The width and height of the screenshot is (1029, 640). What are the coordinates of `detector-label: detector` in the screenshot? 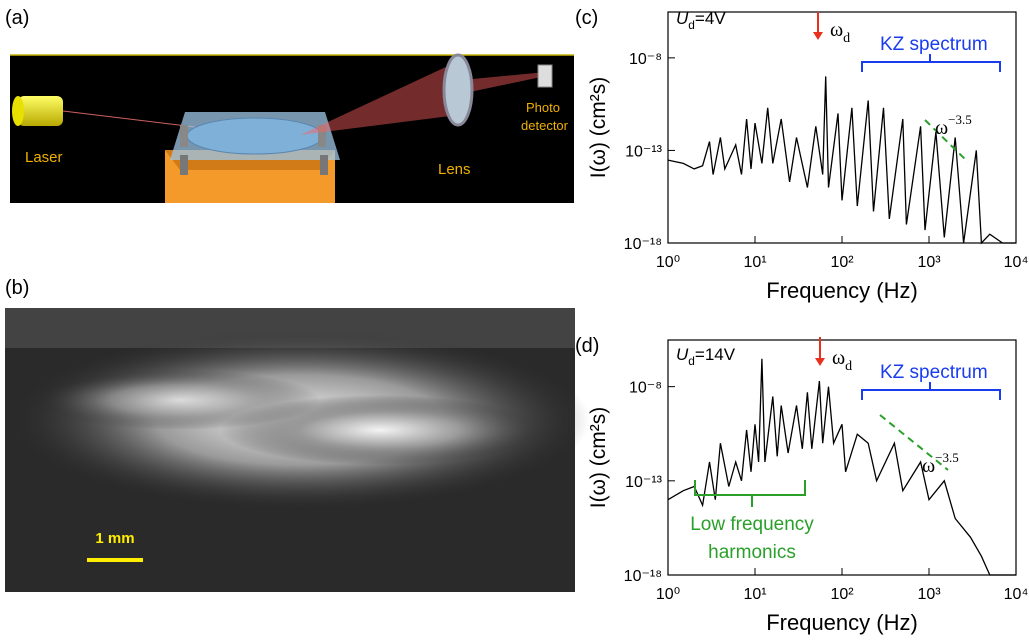 It's located at (545, 125).